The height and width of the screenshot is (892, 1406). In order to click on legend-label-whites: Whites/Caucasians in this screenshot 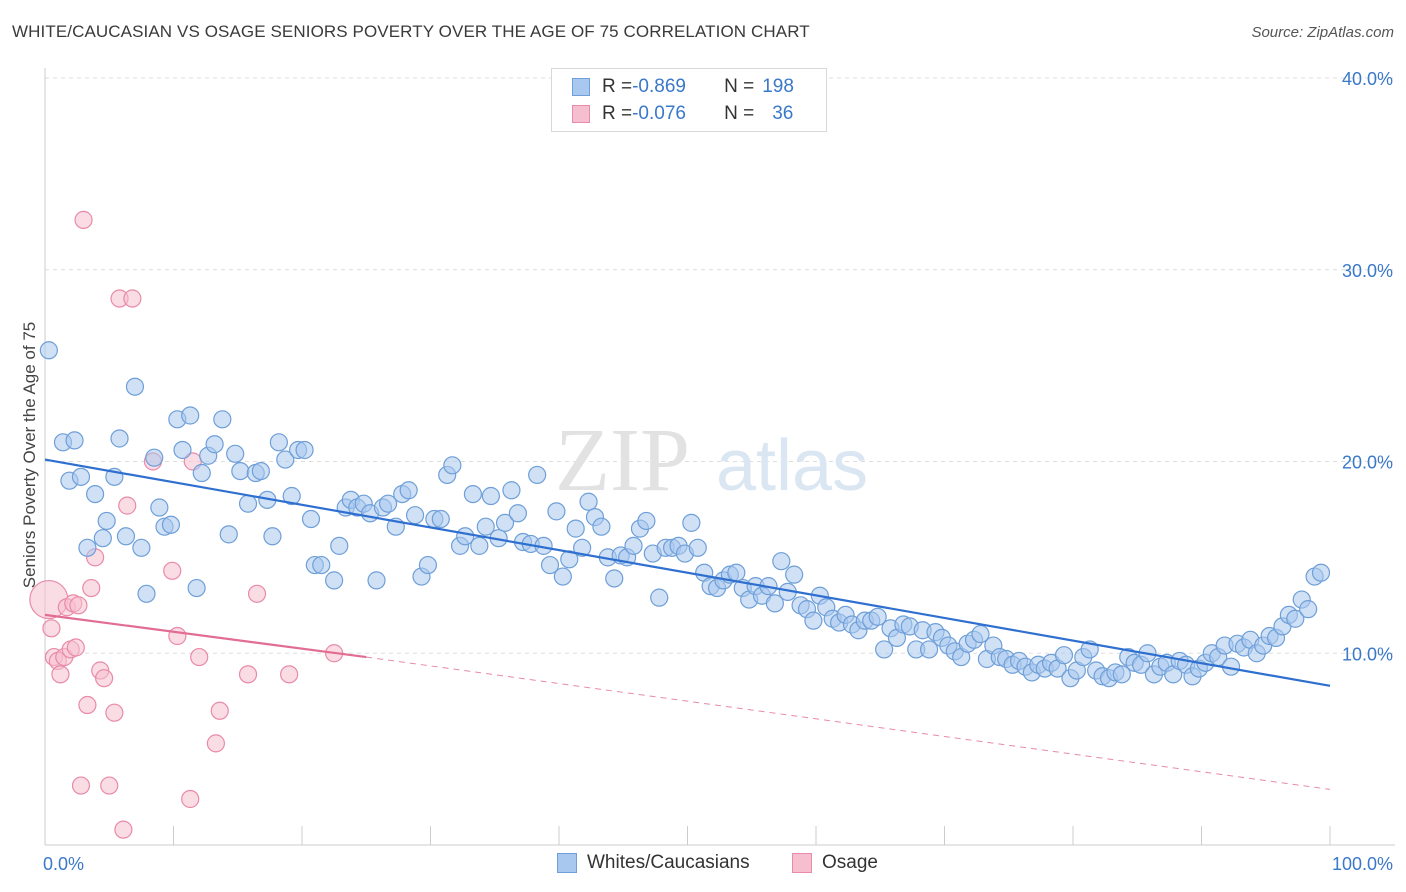, I will do `click(668, 862)`.